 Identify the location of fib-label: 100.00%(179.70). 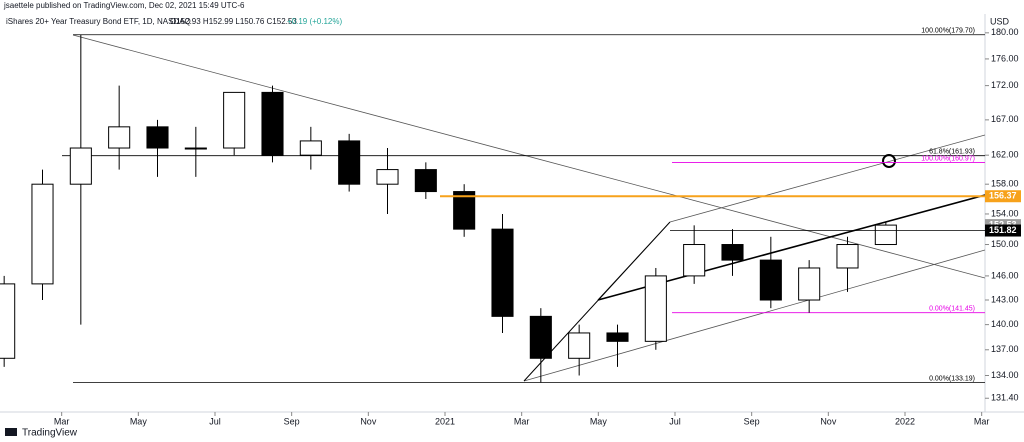
(948, 31).